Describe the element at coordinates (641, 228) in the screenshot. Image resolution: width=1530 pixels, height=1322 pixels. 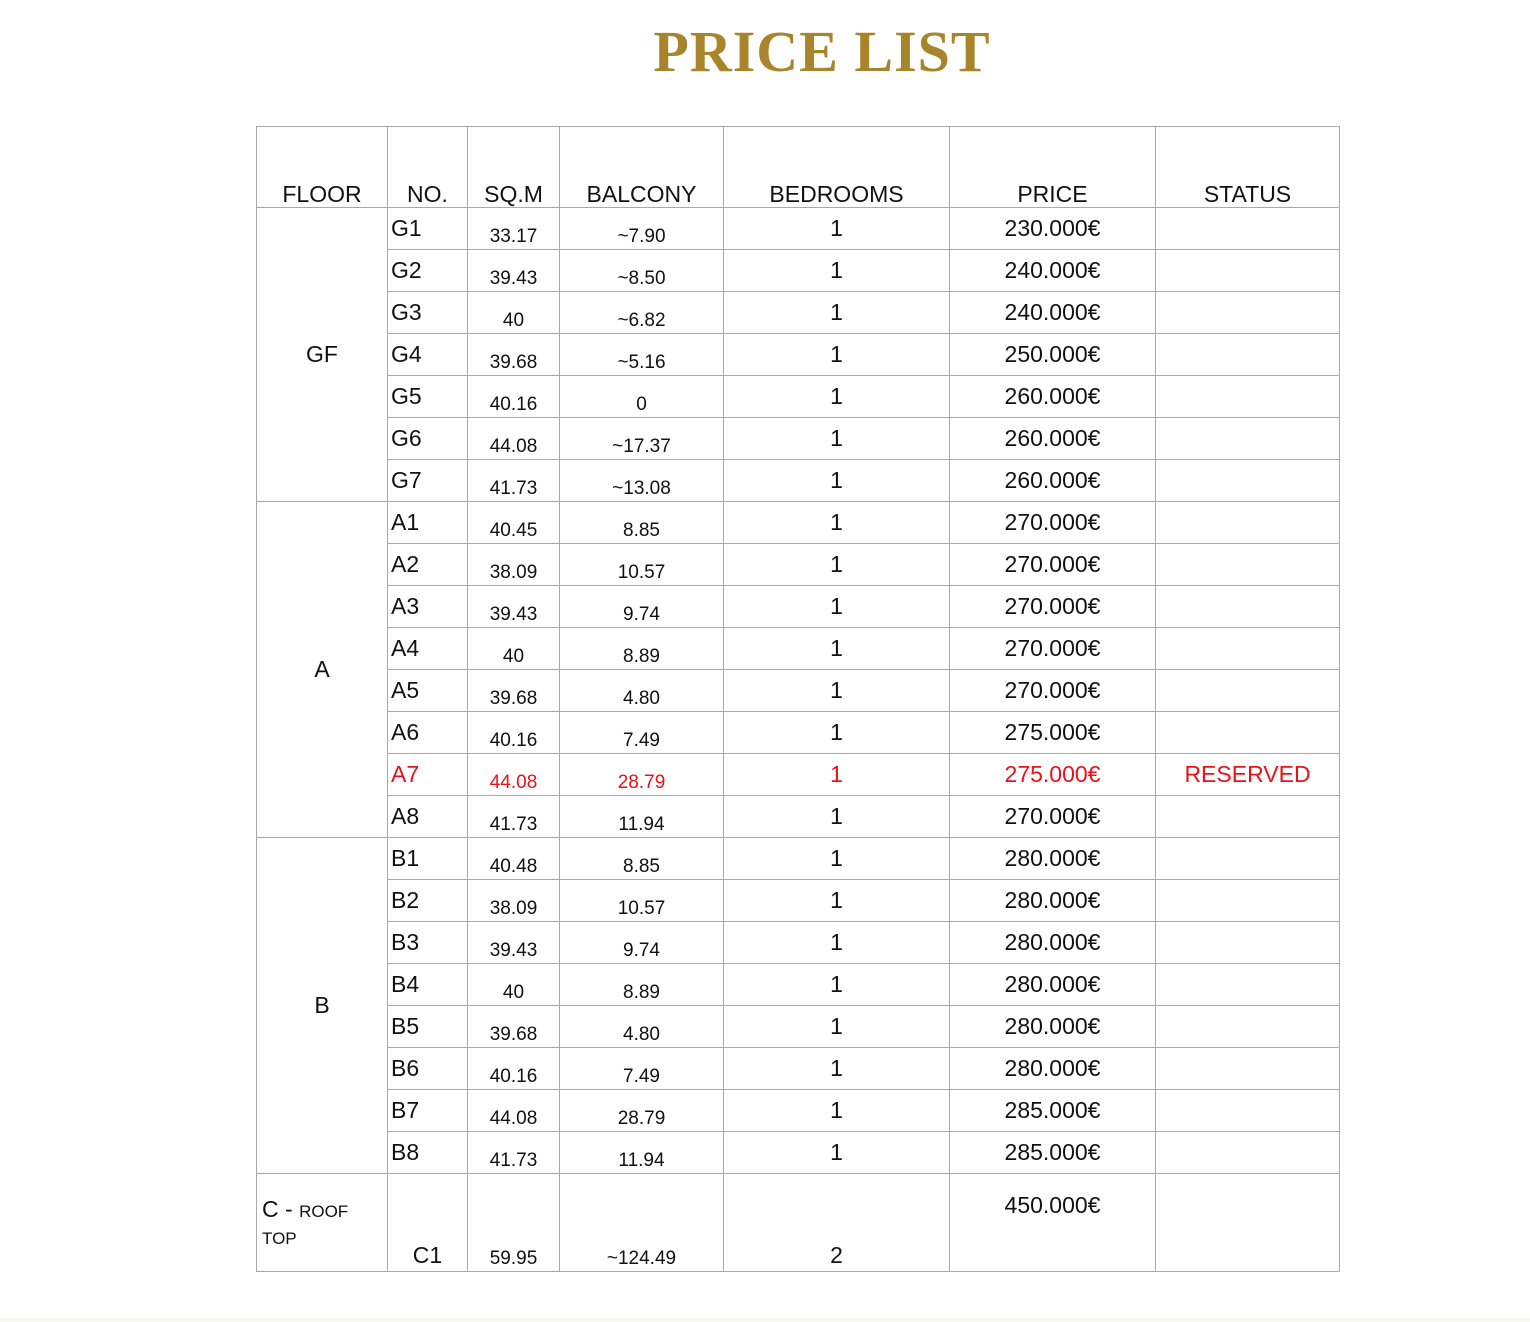
I see `balcony: ~7.90` at that location.